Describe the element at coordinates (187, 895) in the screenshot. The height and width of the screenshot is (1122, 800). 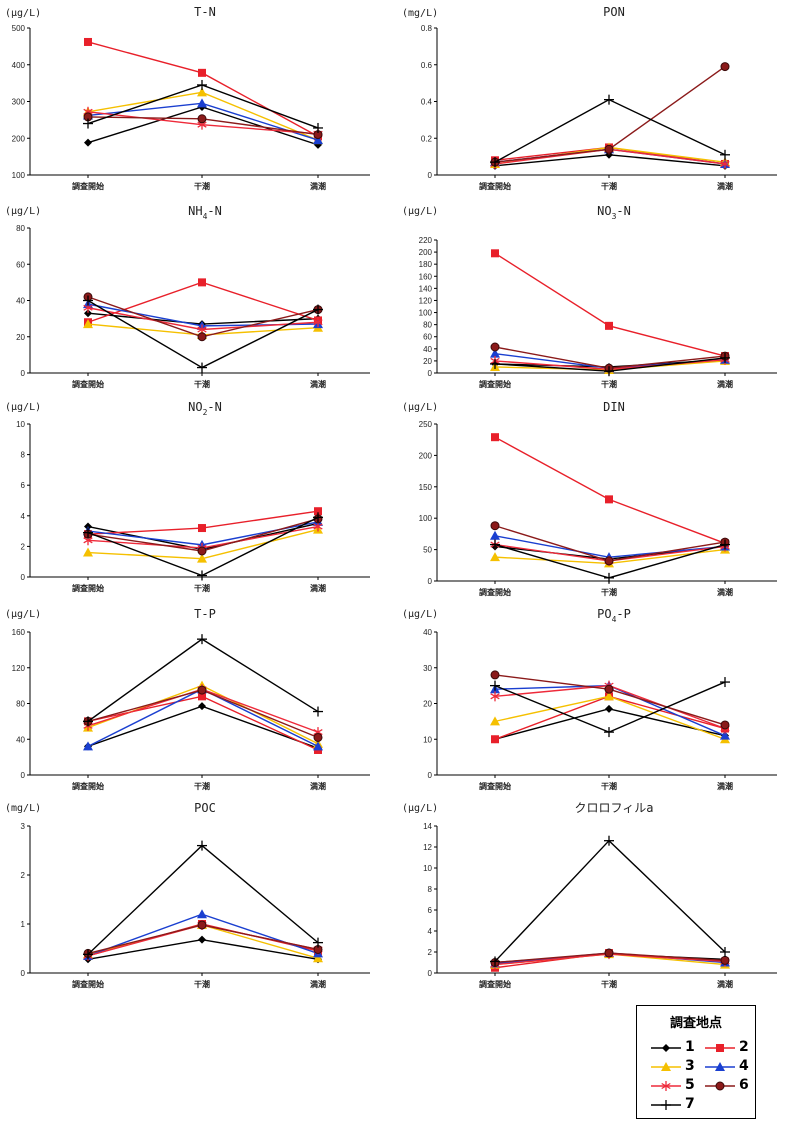
I see `chart-9: POC (mg/L) 0 1 2 3 調査開始 干潮 満潮` at that location.